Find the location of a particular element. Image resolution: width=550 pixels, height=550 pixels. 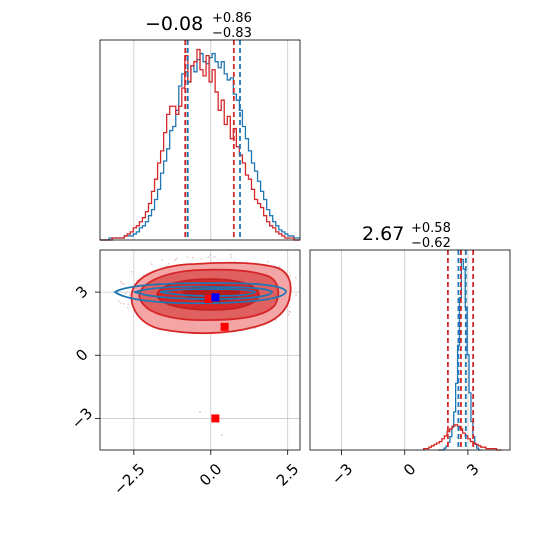

y-tick-label: 0 is located at coordinates (81, 355).